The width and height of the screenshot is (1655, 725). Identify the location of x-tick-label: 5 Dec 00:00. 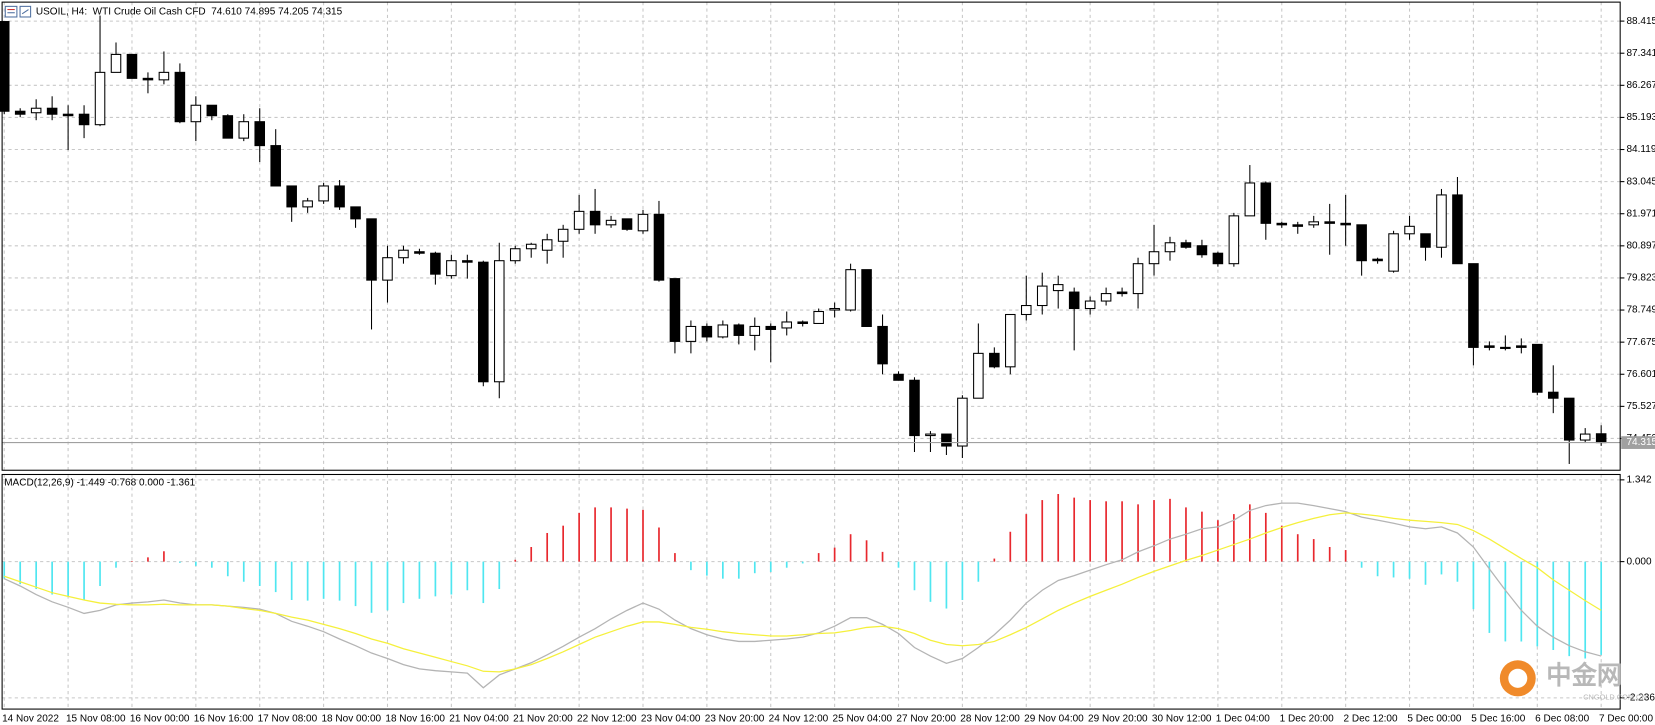
(1434, 718).